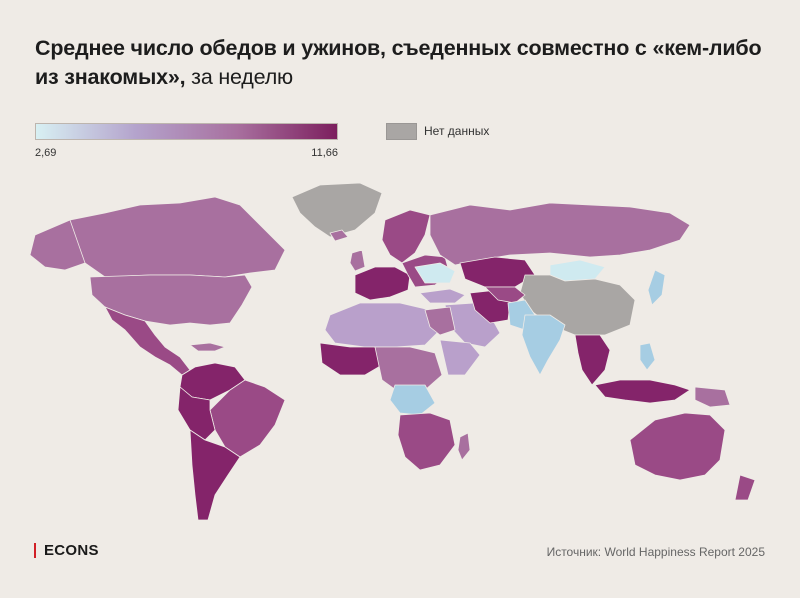 This screenshot has height=598, width=800. I want to click on region-western-europe, so click(382, 283).